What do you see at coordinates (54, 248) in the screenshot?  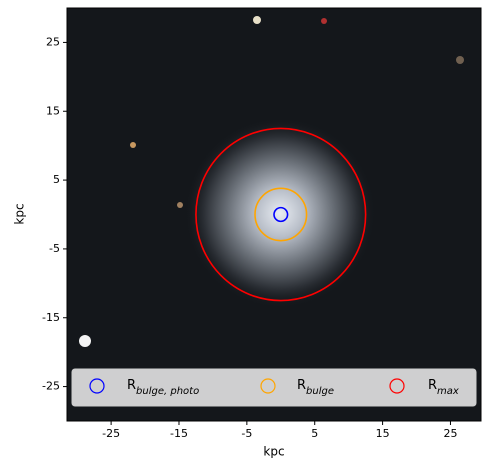 I see `y-tick-label: -5` at bounding box center [54, 248].